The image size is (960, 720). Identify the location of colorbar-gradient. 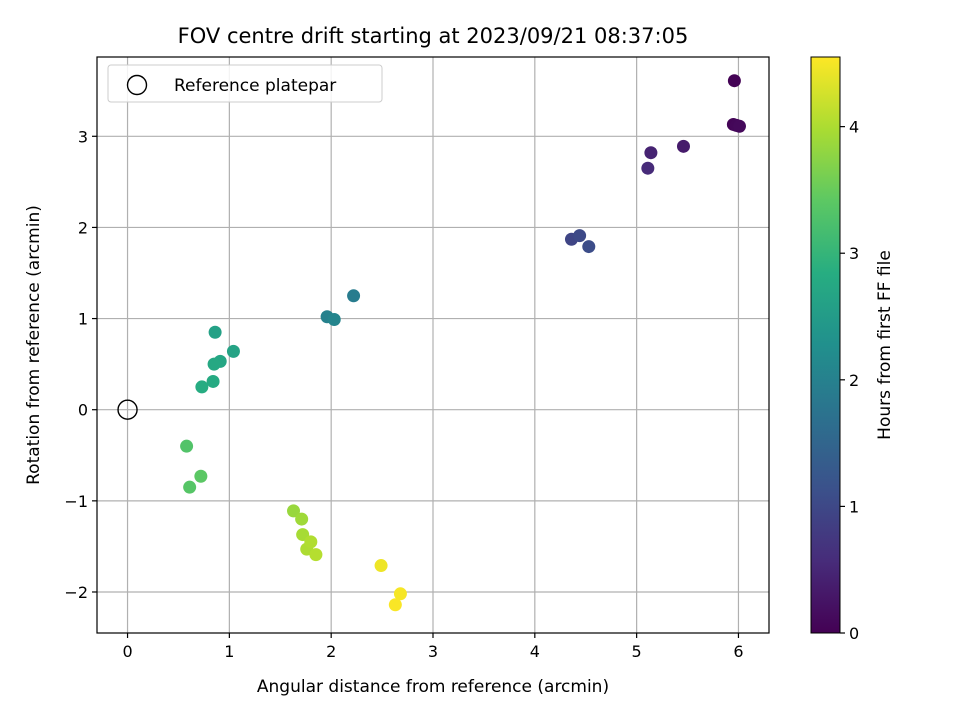
(825, 345).